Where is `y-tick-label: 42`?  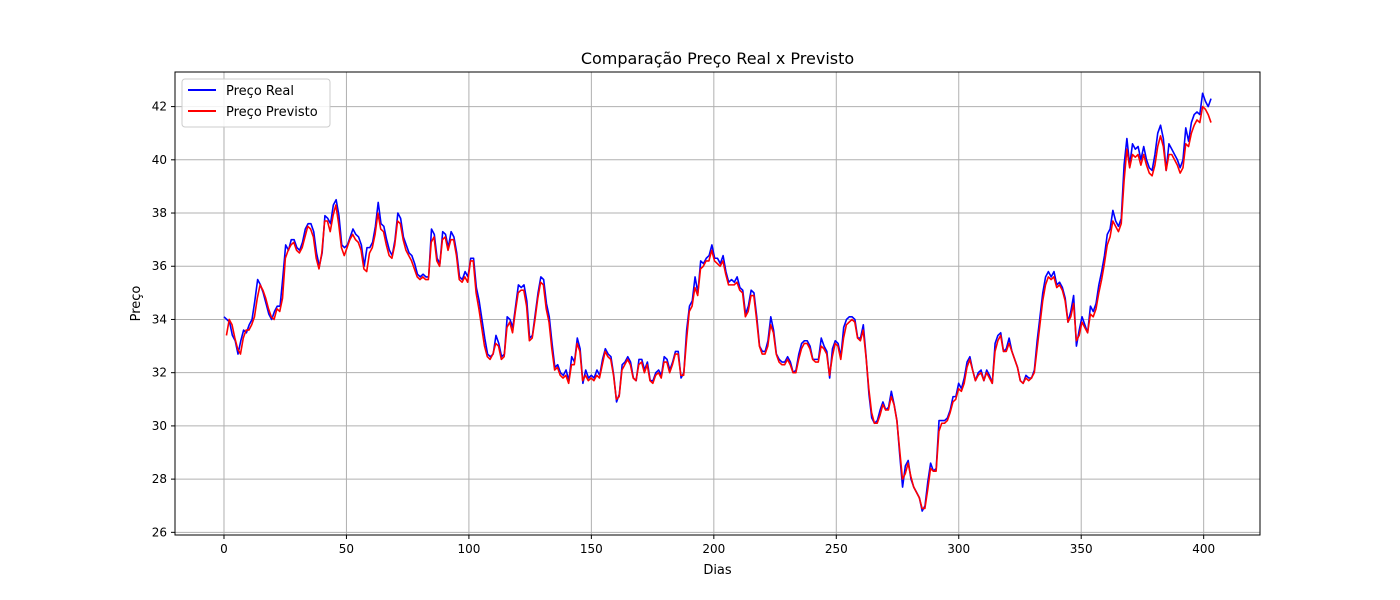
y-tick-label: 42 is located at coordinates (159, 107).